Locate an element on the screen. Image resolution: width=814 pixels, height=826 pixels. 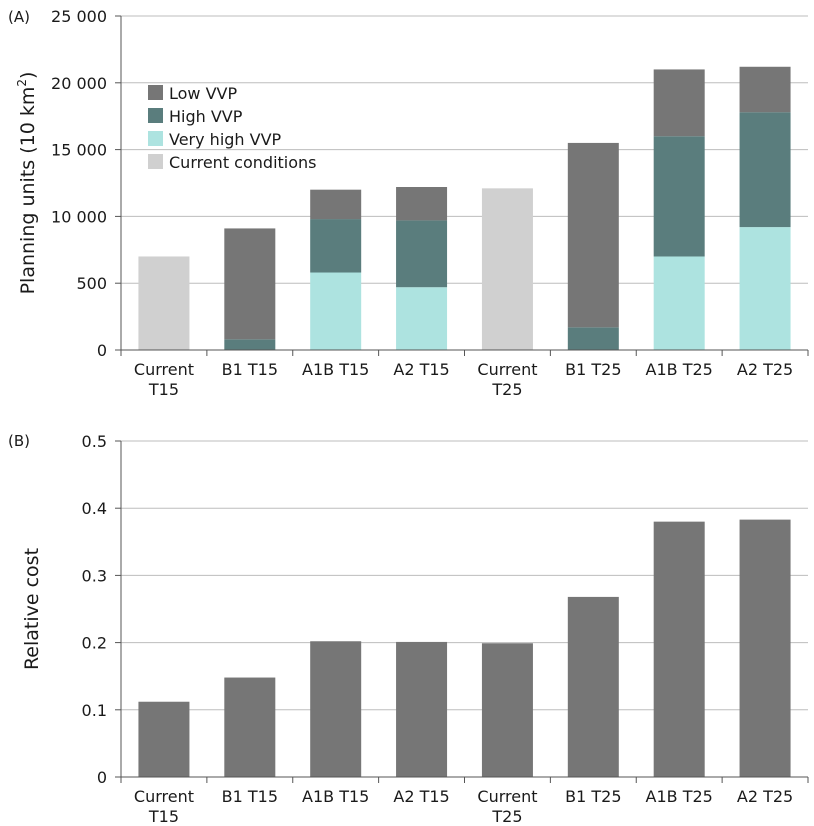
legend-swatch-current is located at coordinates (155, 161).